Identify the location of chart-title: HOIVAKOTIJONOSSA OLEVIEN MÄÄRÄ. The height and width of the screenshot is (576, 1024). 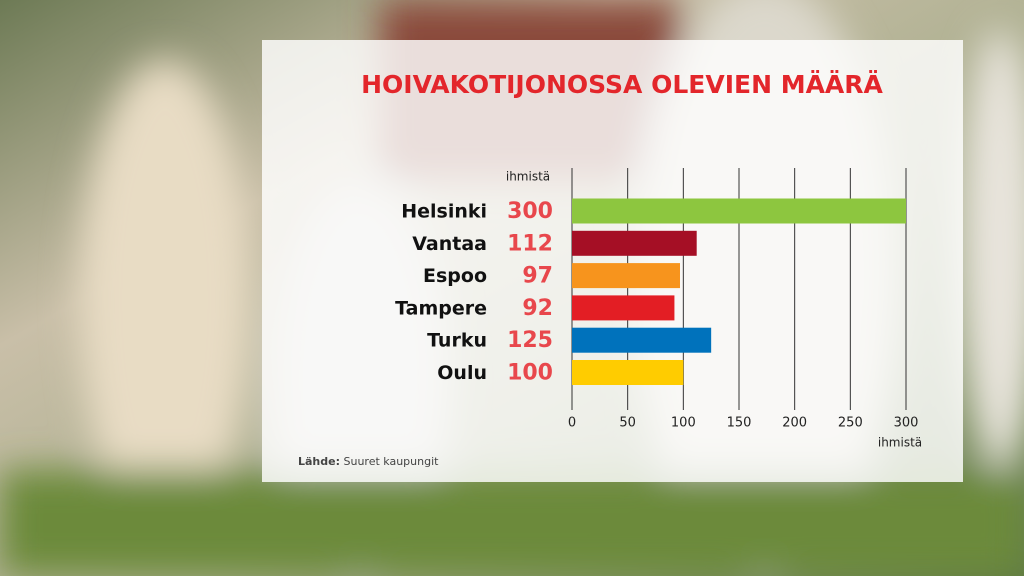
(622, 84).